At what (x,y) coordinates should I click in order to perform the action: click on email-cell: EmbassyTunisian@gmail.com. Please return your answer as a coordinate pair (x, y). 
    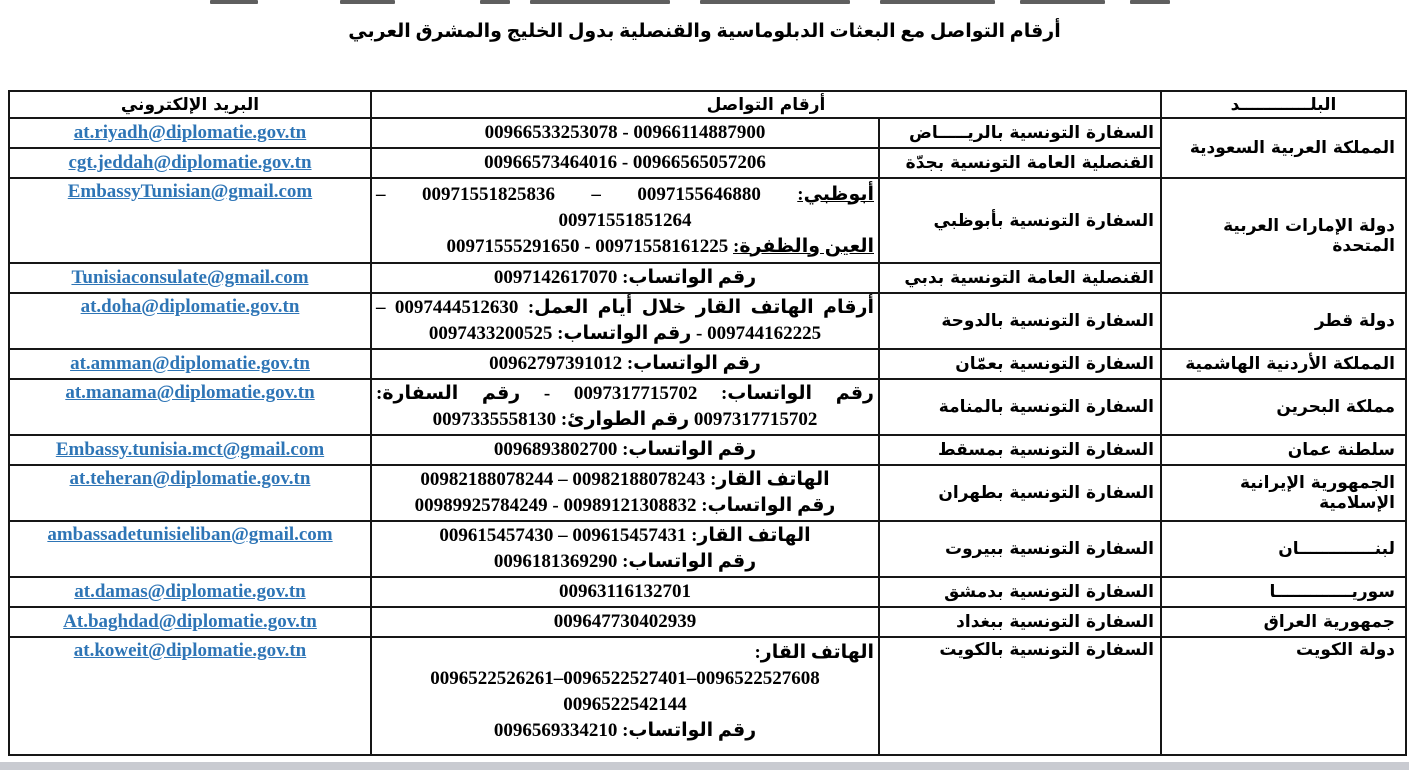
    Looking at the image, I should click on (190, 220).